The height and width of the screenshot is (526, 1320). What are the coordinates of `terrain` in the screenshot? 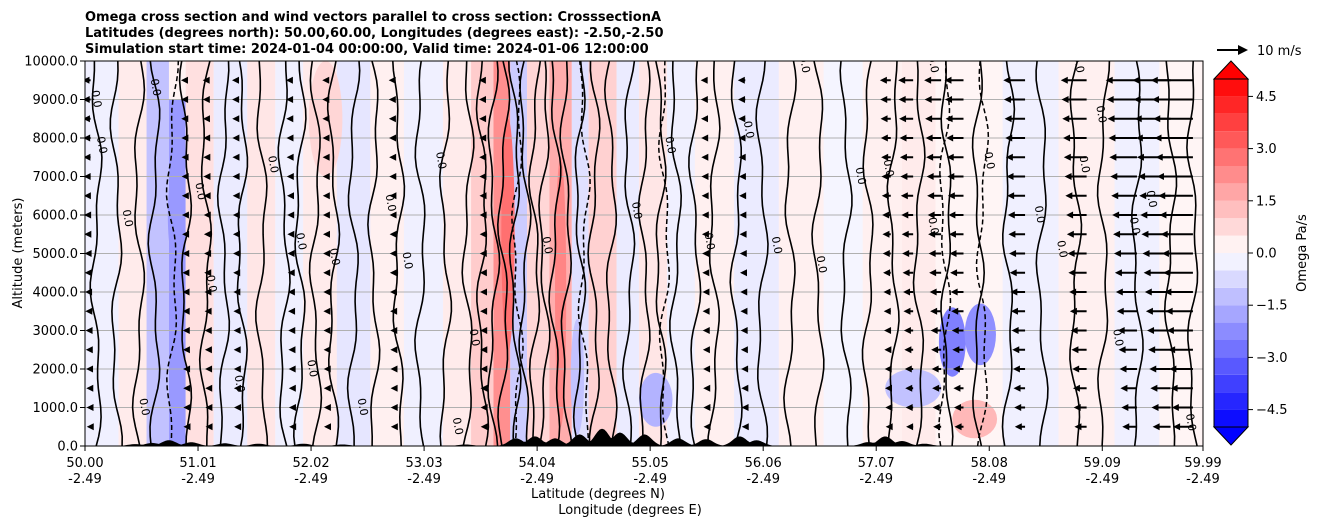 It's located at (644, 437).